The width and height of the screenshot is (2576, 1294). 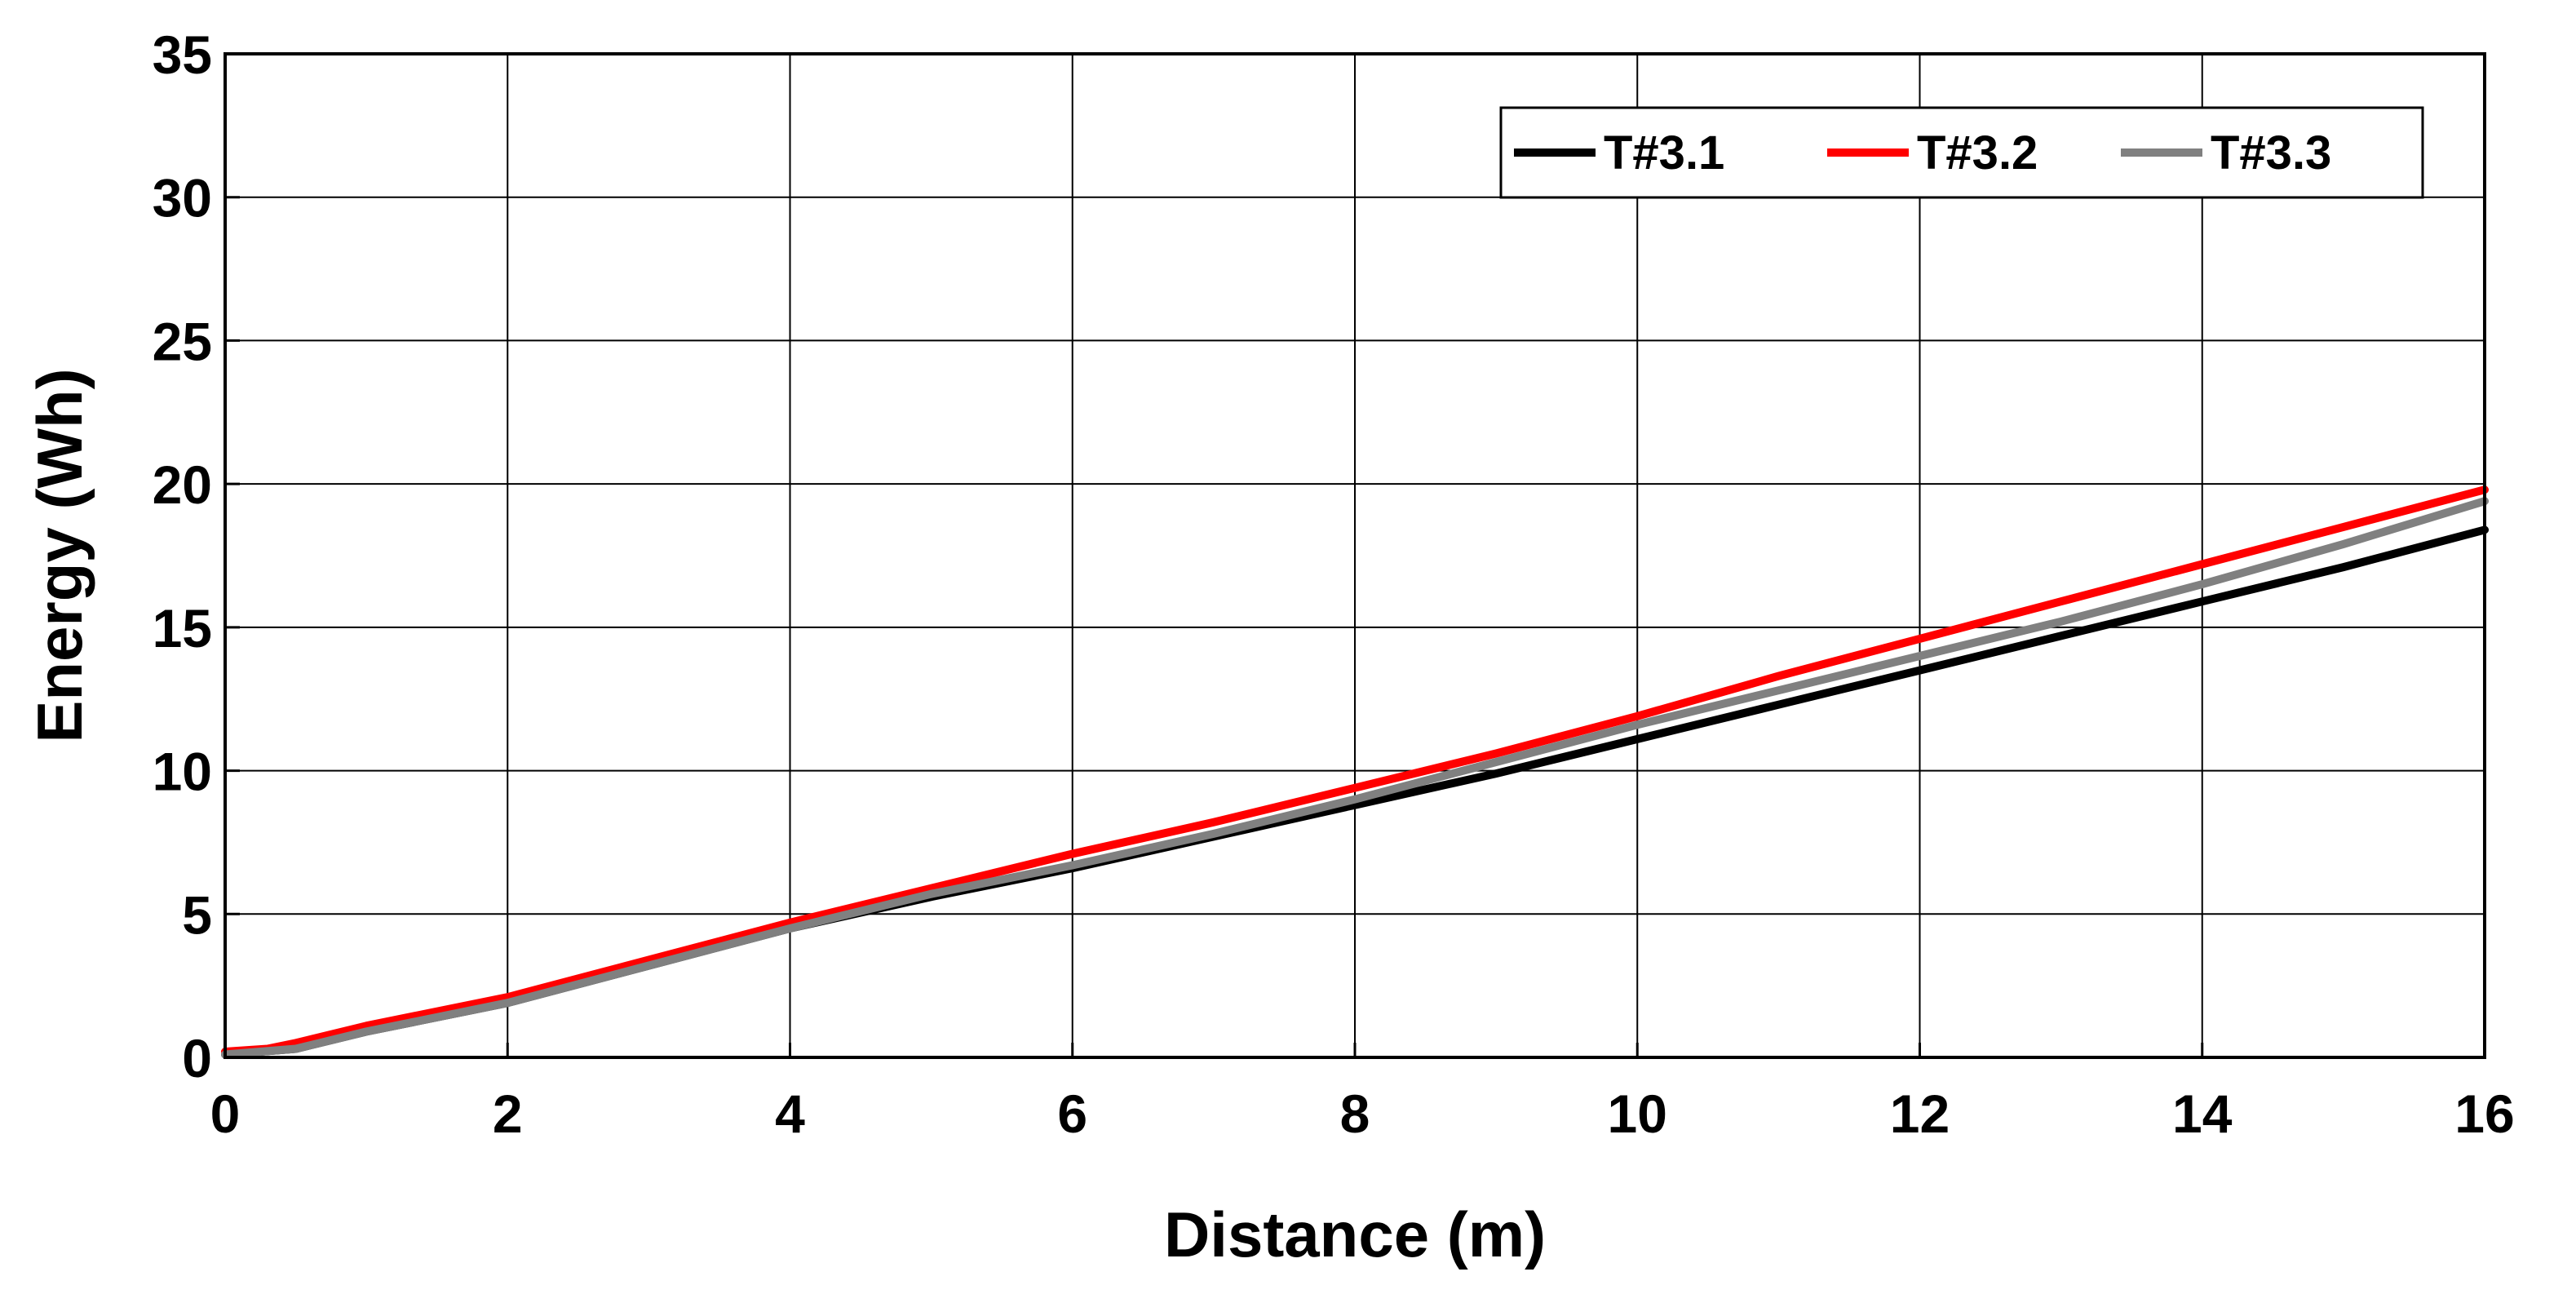 What do you see at coordinates (182, 485) in the screenshot?
I see `y-tick-label: 20` at bounding box center [182, 485].